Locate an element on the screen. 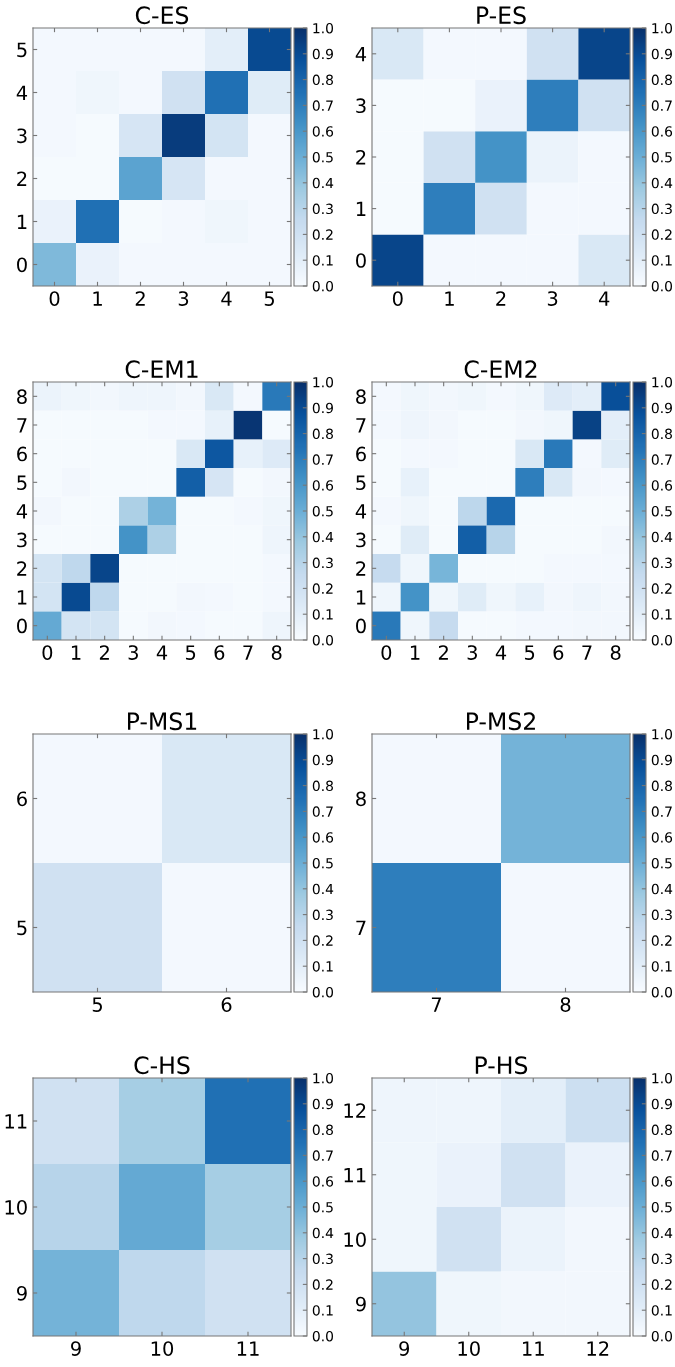 This screenshot has height=1367, width=675. x-tick-label: 9 is located at coordinates (404, 1348).